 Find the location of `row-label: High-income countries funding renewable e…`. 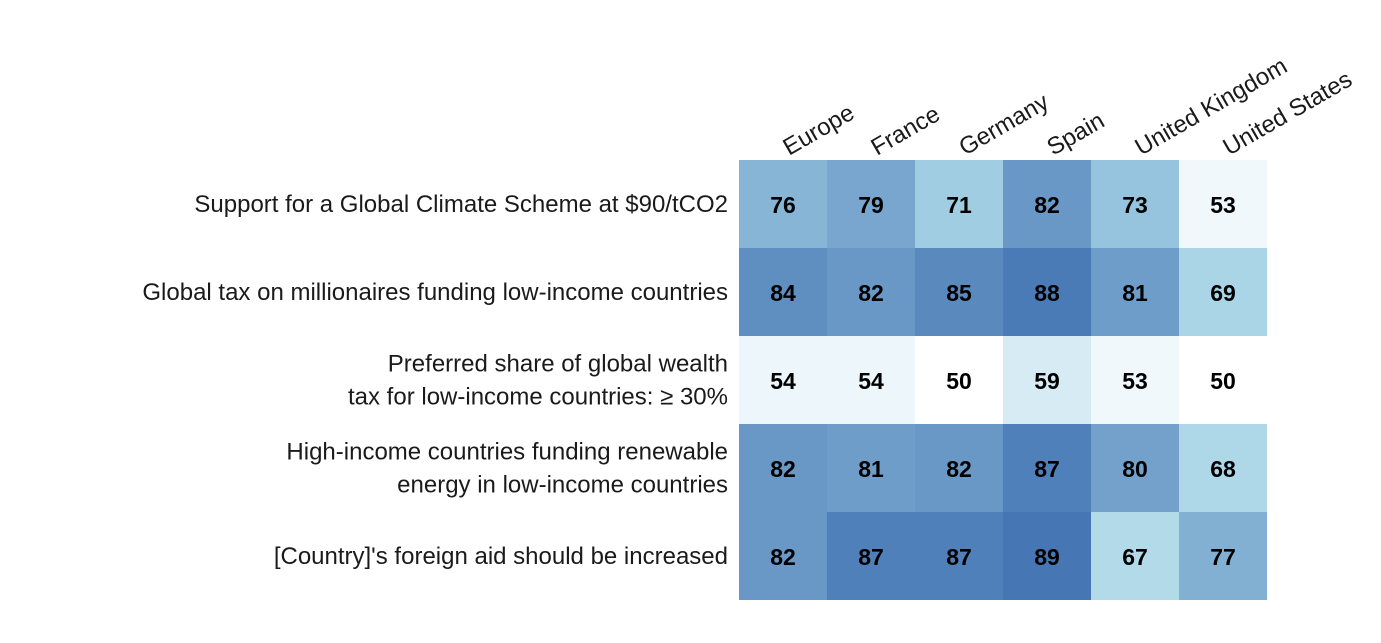

row-label: High-income countries funding renewable e… is located at coordinates (507, 469).